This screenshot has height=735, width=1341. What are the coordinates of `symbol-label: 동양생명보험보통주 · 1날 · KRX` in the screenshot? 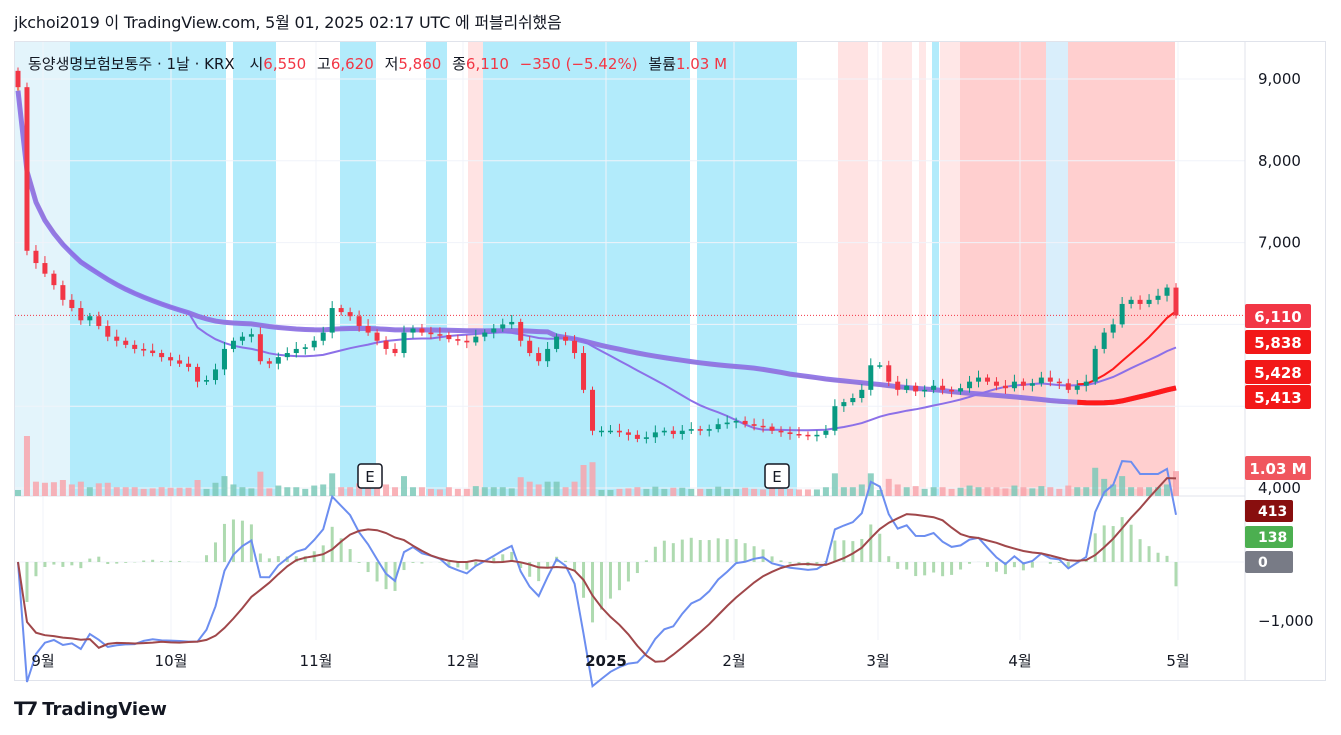 It's located at (131, 64).